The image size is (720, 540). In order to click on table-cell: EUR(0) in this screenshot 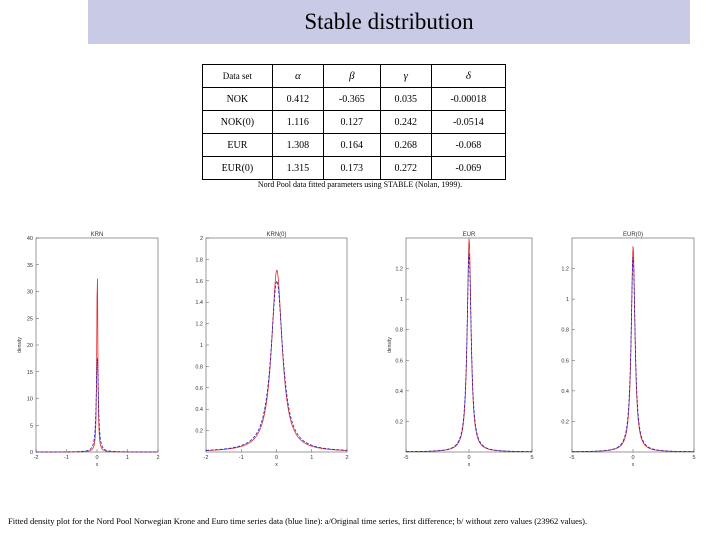, I will do `click(237, 168)`.